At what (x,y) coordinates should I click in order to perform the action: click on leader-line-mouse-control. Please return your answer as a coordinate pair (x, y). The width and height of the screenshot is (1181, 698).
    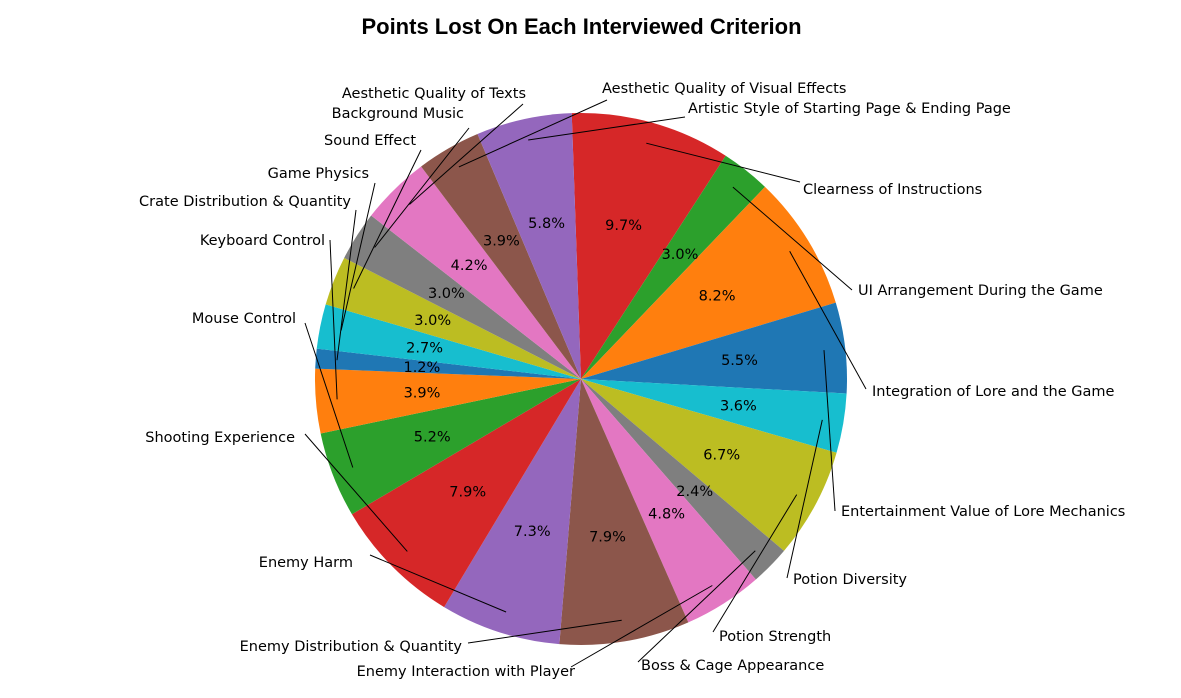
    Looking at the image, I should click on (329, 395).